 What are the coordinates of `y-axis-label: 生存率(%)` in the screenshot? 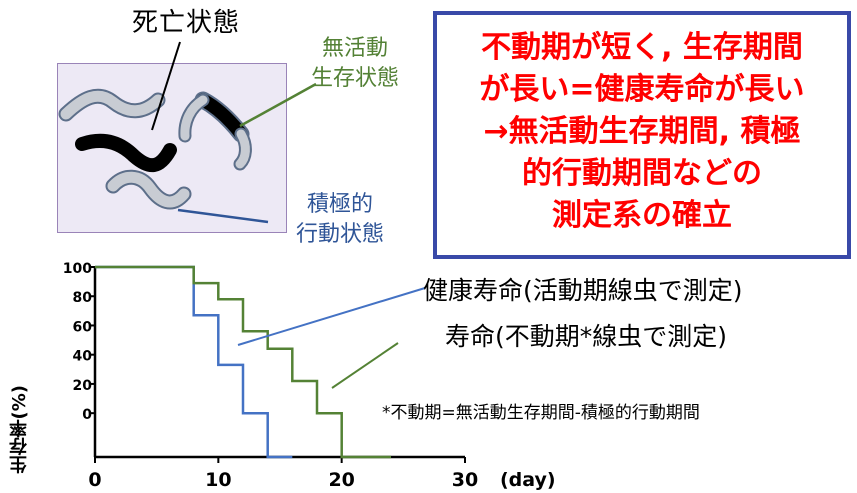 It's located at (19, 429).